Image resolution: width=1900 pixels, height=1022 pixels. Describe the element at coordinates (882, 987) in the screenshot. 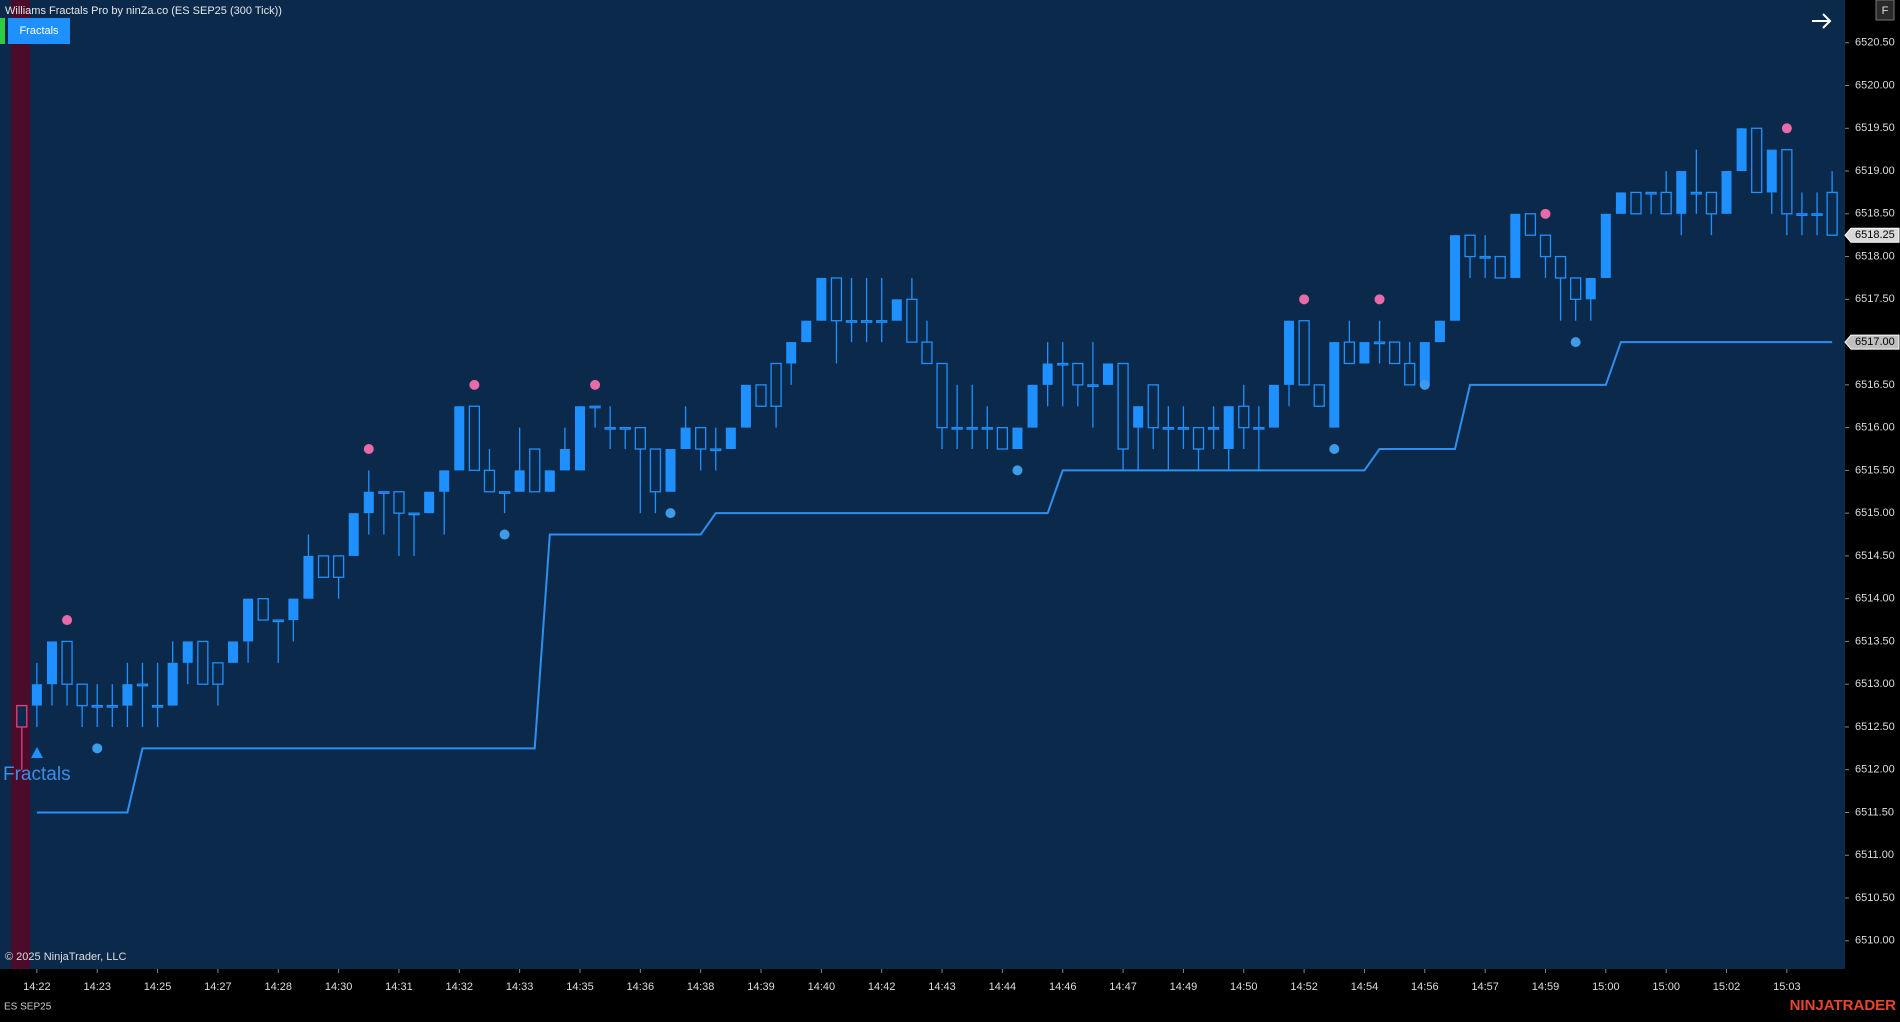

I see `x-tick-label: 14:42` at that location.